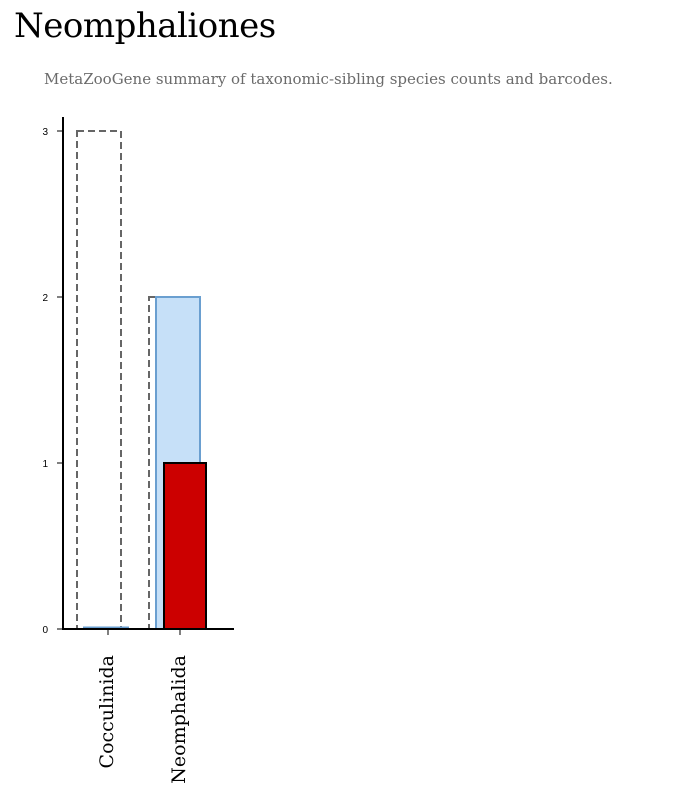  I want to click on x-tick-label: Cocculinida, so click(107, 711).